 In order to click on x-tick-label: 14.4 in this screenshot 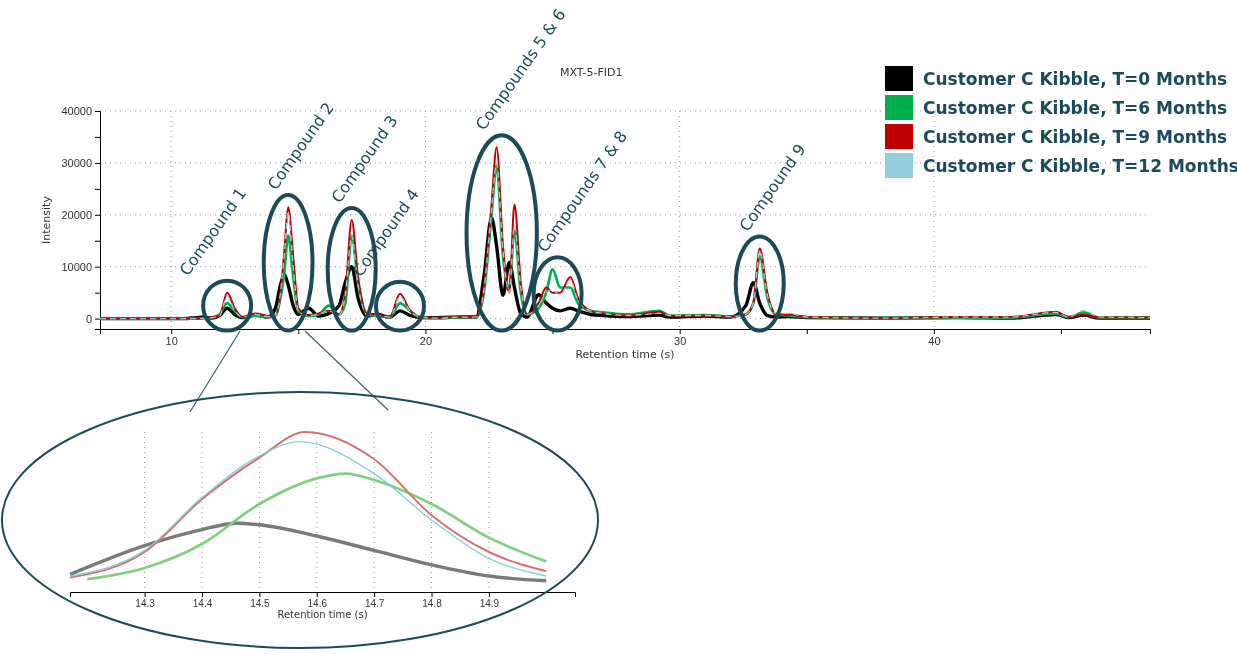, I will do `click(202, 604)`.